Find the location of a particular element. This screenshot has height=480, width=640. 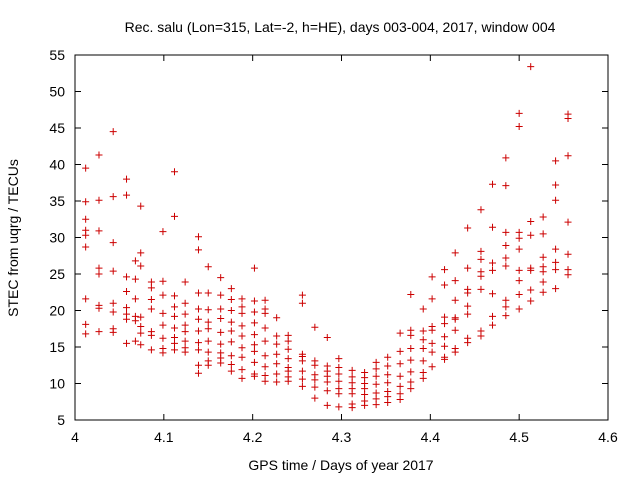

x-axis-label: GPS time / Days of year 2017 is located at coordinates (340, 465).